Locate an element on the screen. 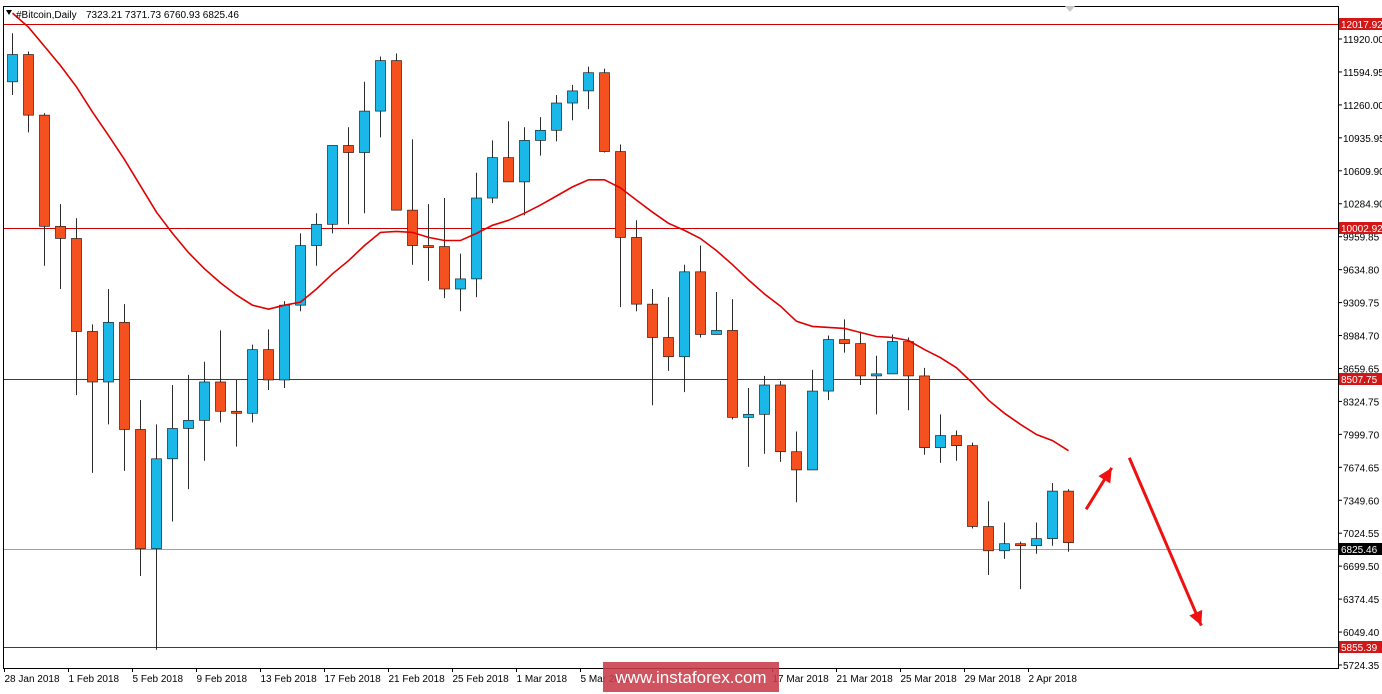  y-tick-label: 7999.70 is located at coordinates (1361, 435).